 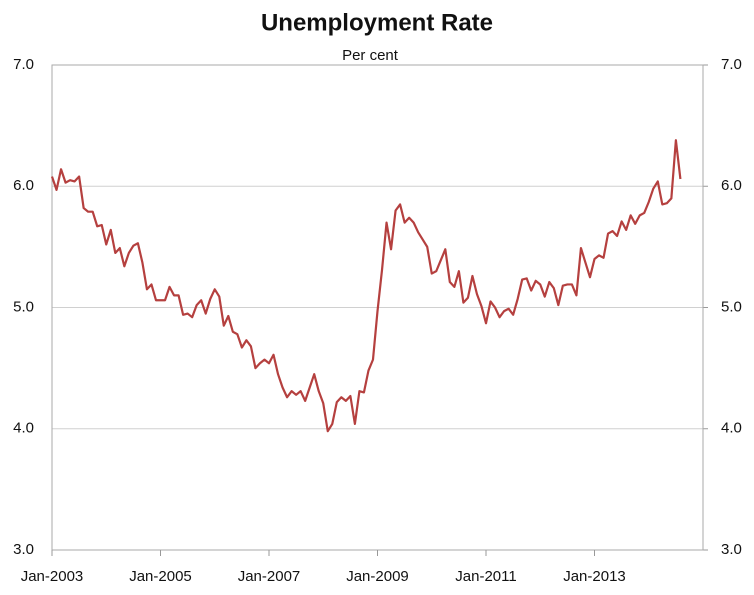 I want to click on y-tick-label: 7.0, so click(x=23, y=64).